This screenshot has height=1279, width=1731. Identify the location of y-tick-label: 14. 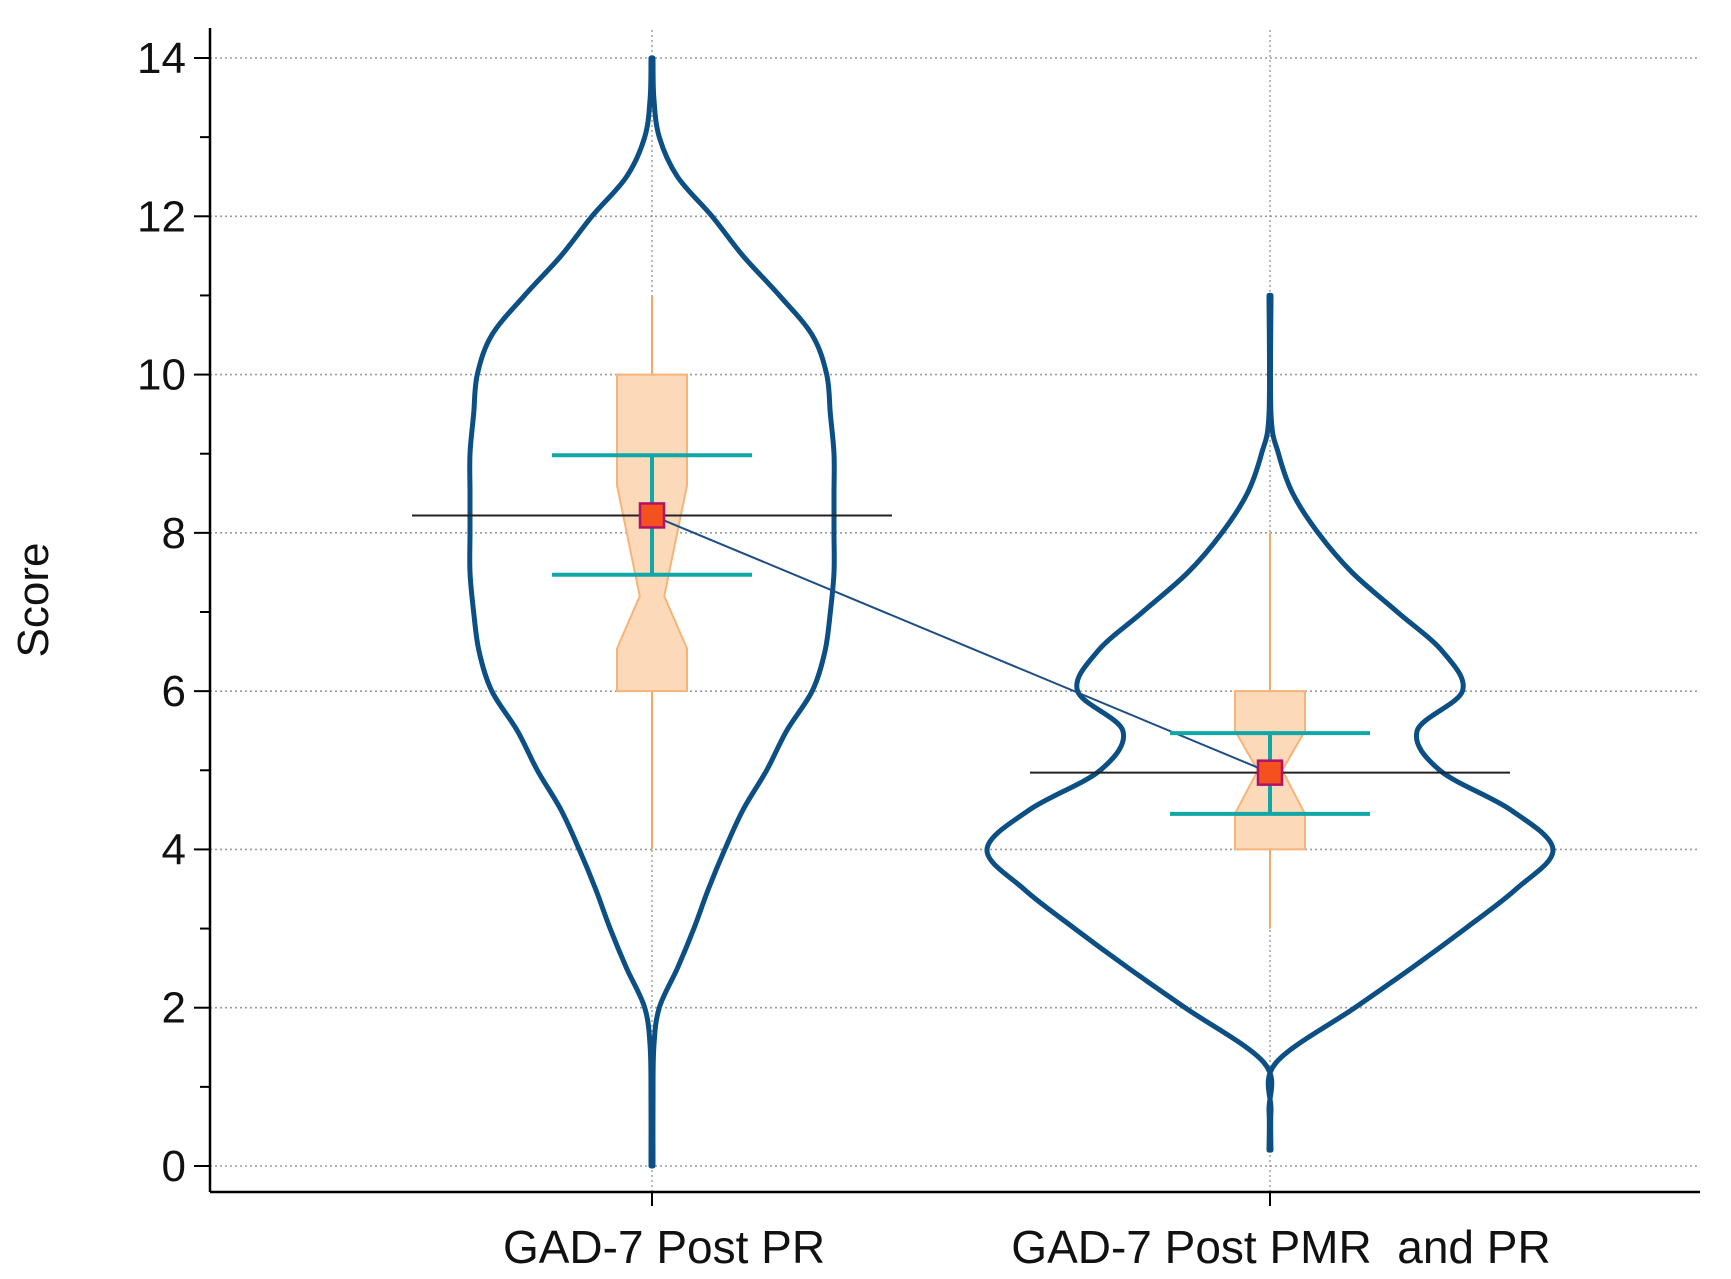
(161, 58).